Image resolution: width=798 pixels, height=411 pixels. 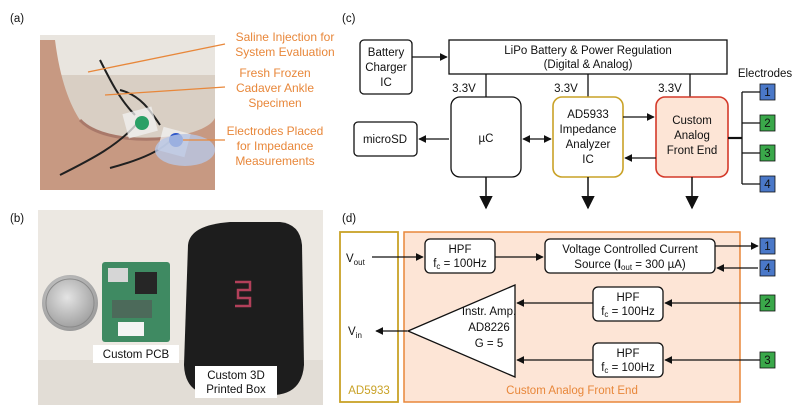 What do you see at coordinates (489, 328) in the screenshot?
I see `amp-line-2: AD8226` at bounding box center [489, 328].